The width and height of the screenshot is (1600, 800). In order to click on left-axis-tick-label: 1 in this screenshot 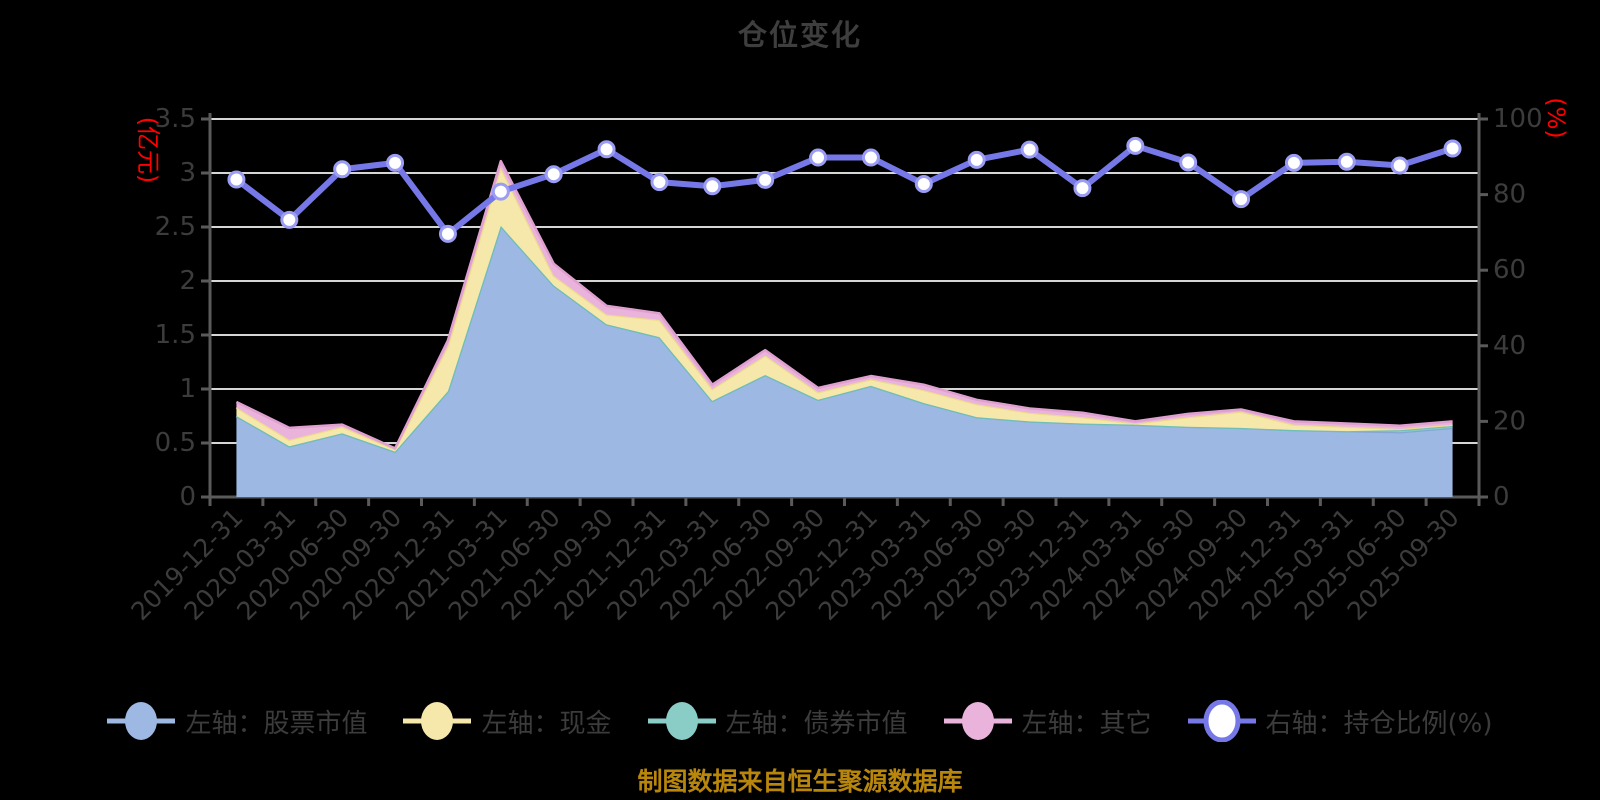, I will do `click(187, 389)`.